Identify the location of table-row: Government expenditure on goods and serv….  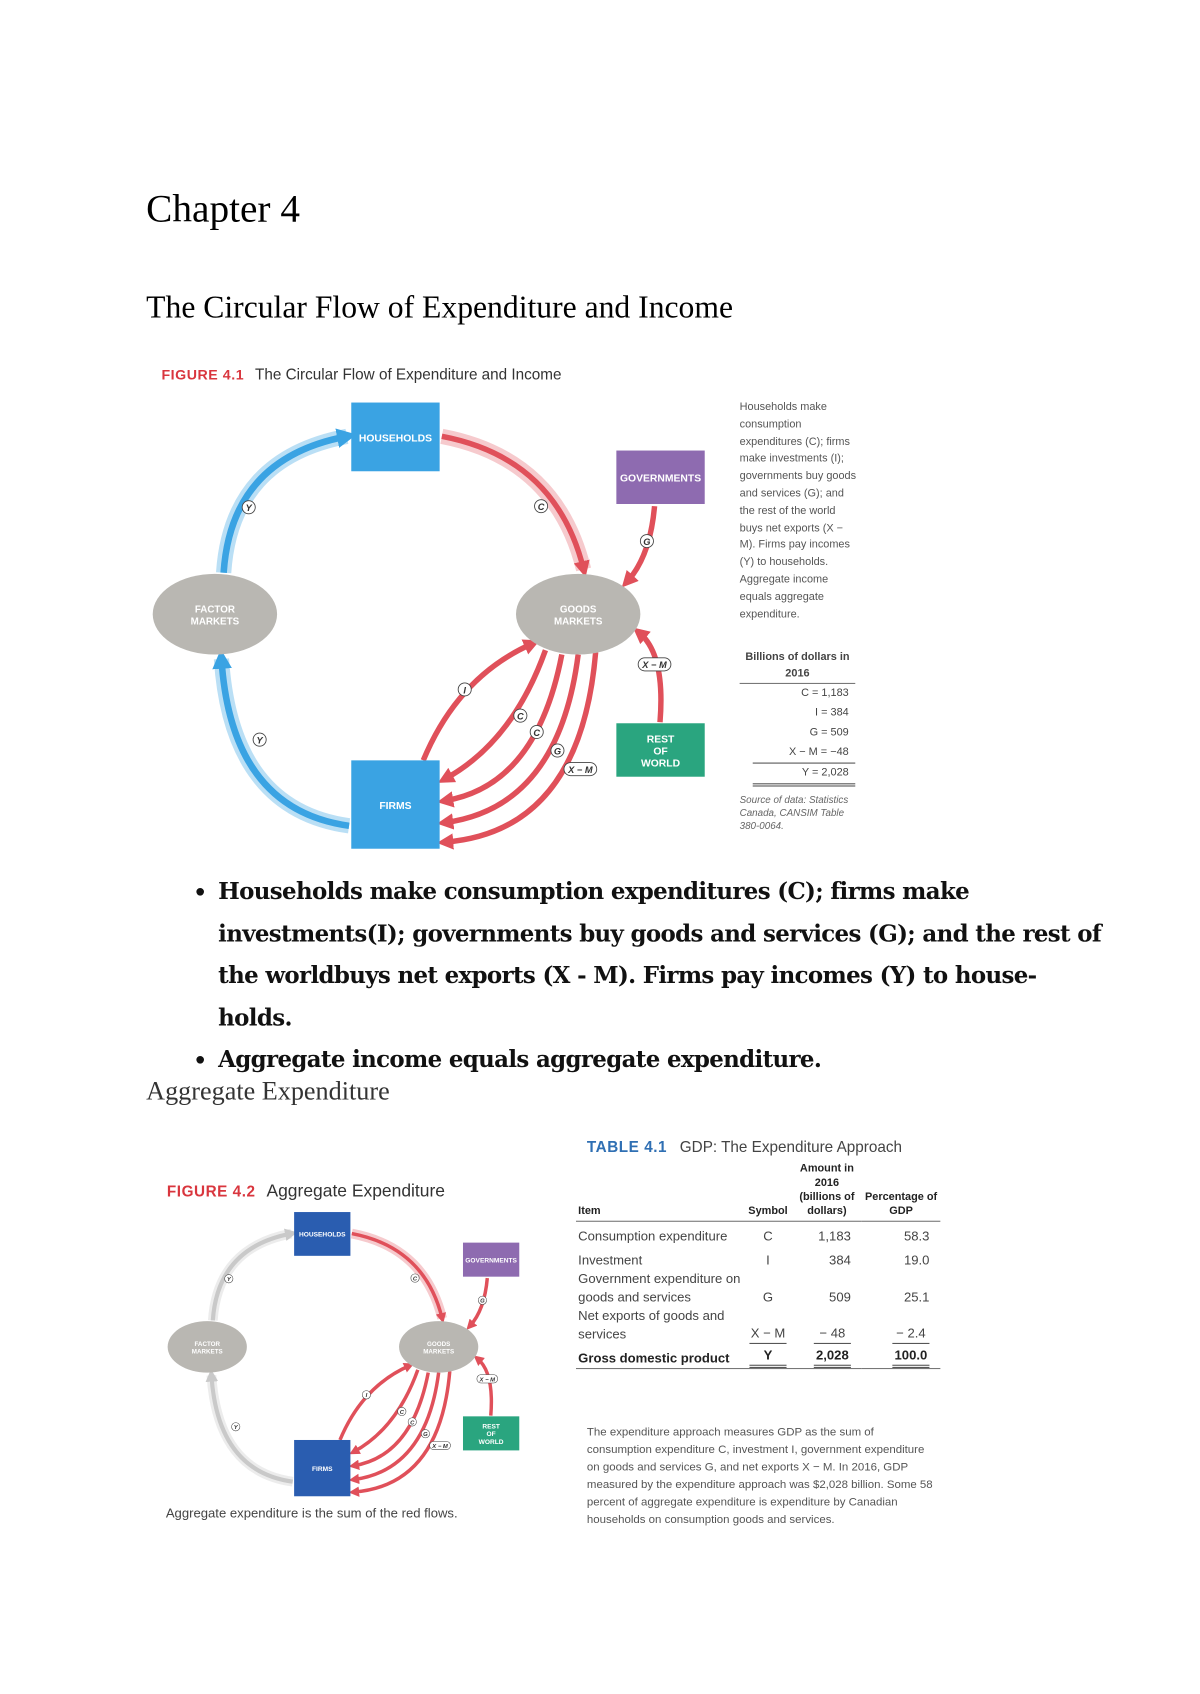
(758, 1288).